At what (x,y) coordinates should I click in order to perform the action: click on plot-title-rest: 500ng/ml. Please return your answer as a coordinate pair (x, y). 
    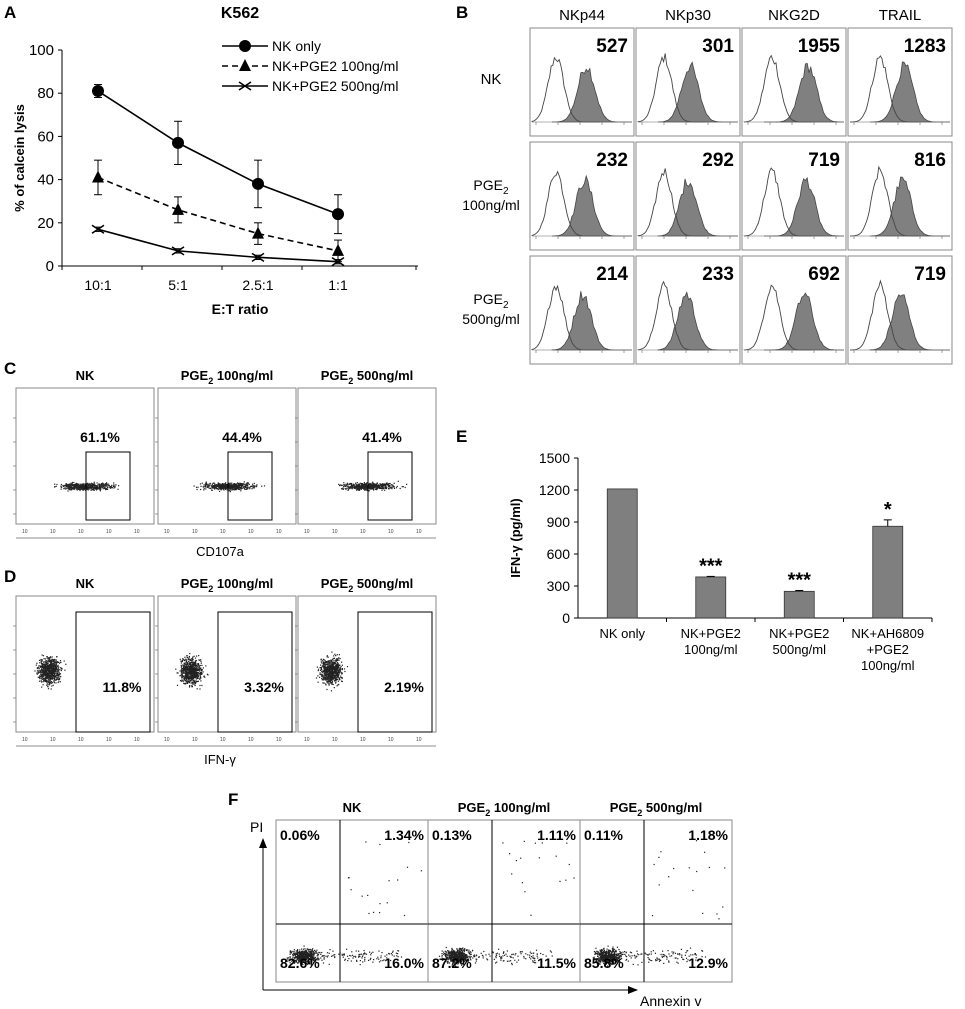
    Looking at the image, I should click on (383, 583).